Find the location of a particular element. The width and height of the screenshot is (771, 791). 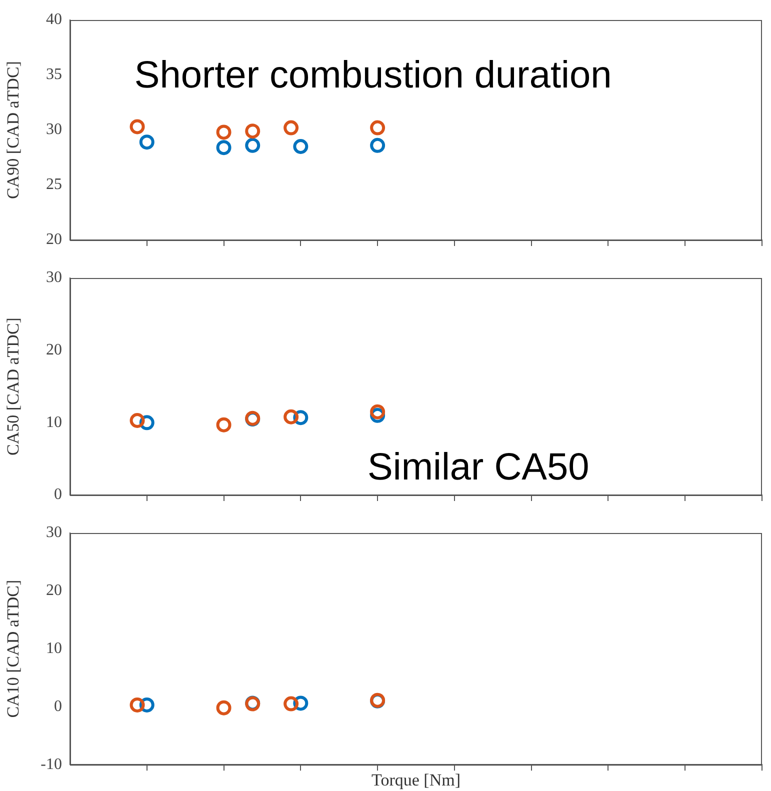

y-tick-label: 35 is located at coordinates (54, 75).